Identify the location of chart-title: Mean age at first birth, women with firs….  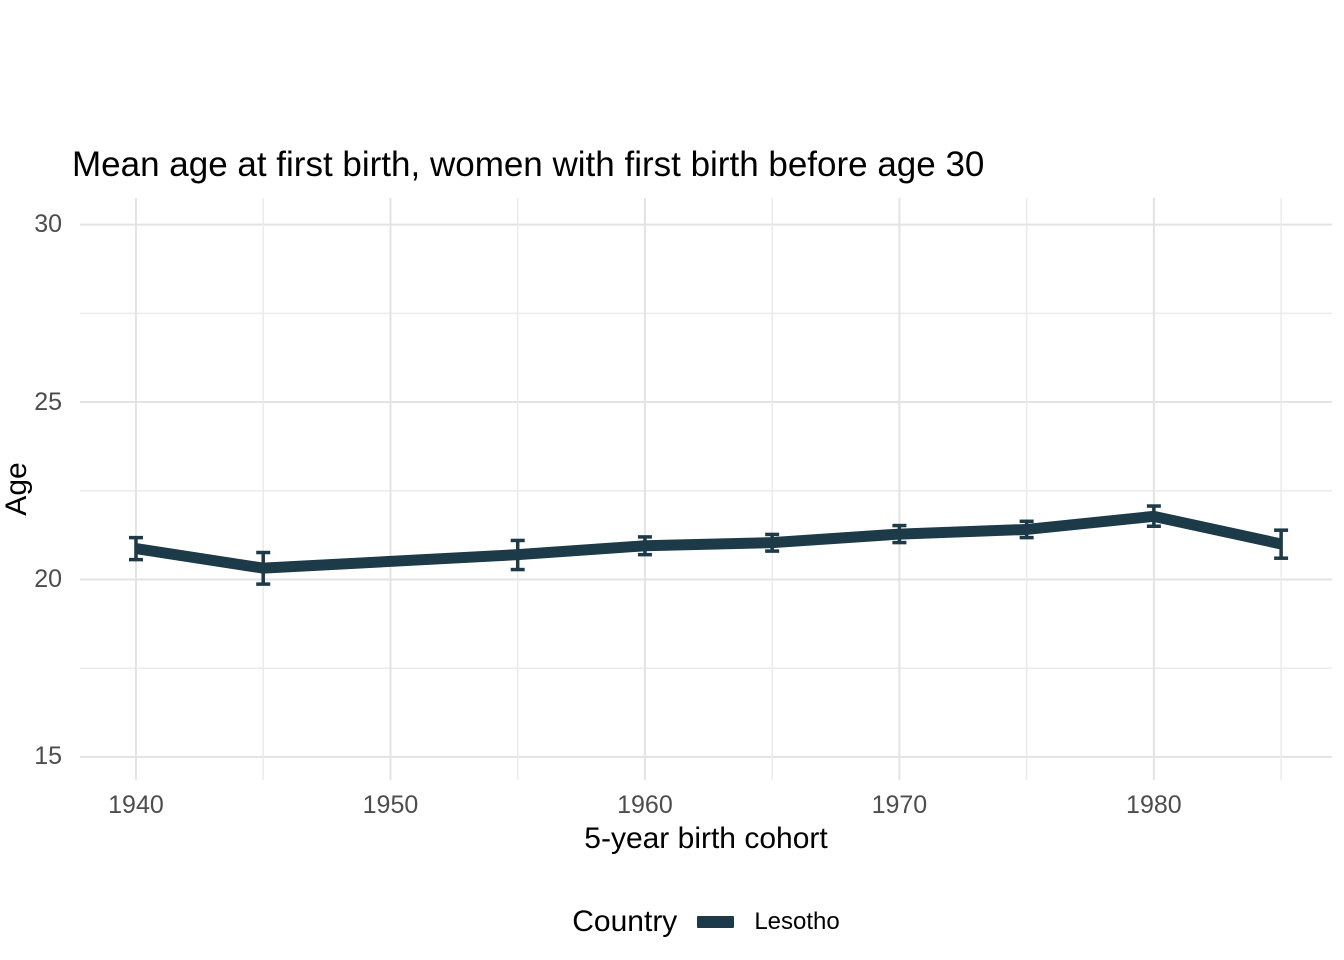
(528, 164).